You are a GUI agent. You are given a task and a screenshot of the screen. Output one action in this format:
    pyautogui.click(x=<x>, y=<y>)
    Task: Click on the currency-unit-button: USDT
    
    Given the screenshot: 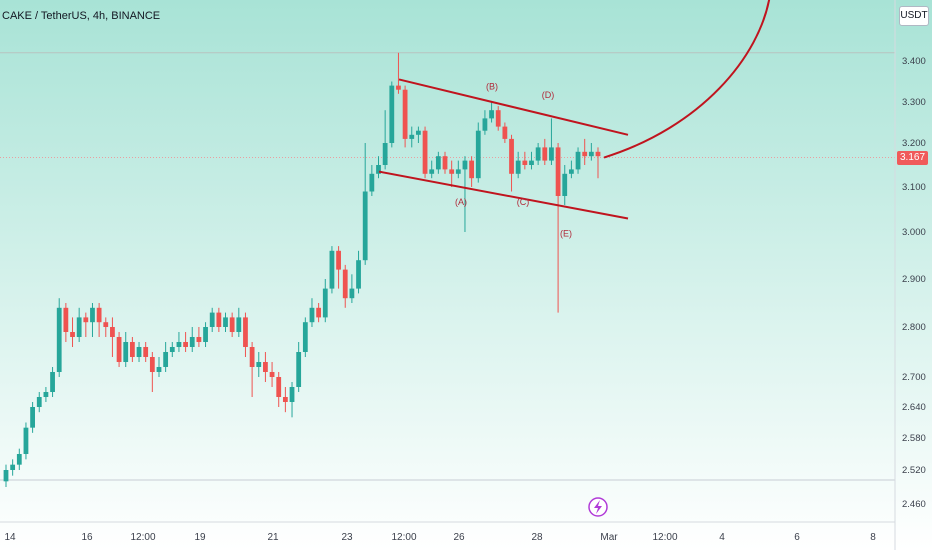 What is the action you would take?
    pyautogui.click(x=914, y=16)
    